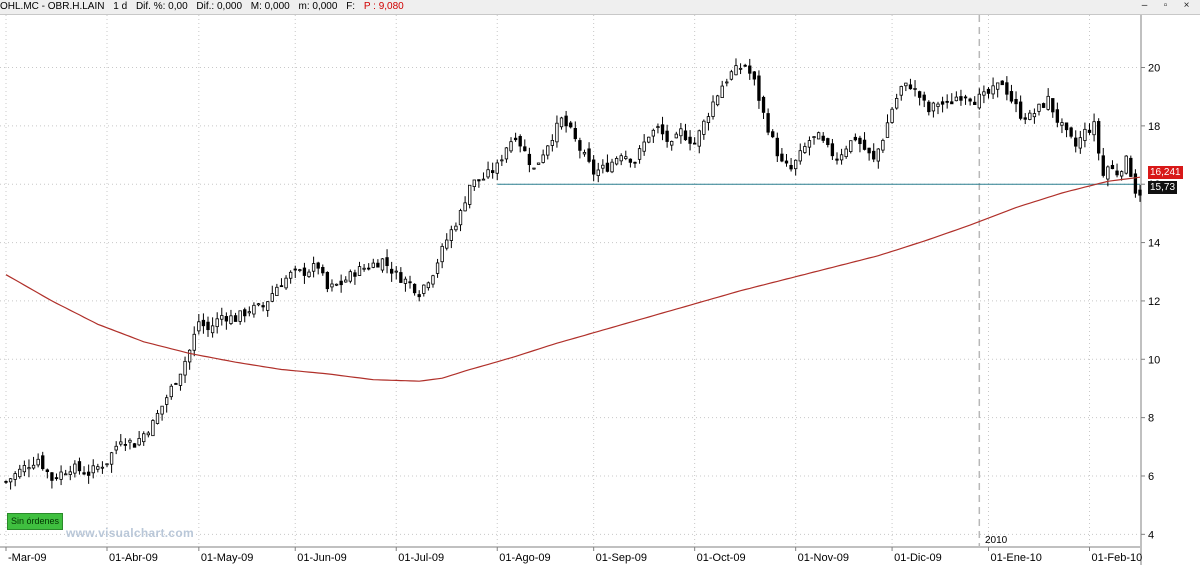  Describe the element at coordinates (1154, 360) in the screenshot. I see `y-tick-label: 10` at that location.